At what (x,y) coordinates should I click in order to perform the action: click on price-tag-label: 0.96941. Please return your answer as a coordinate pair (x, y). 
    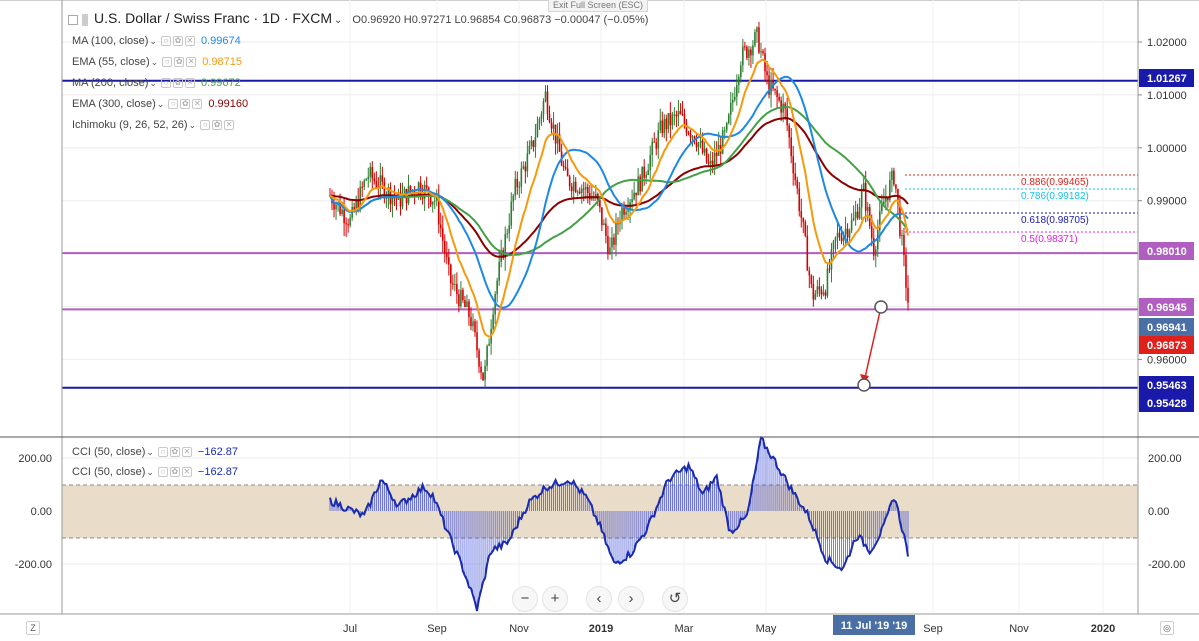
    Looking at the image, I should click on (1167, 328).